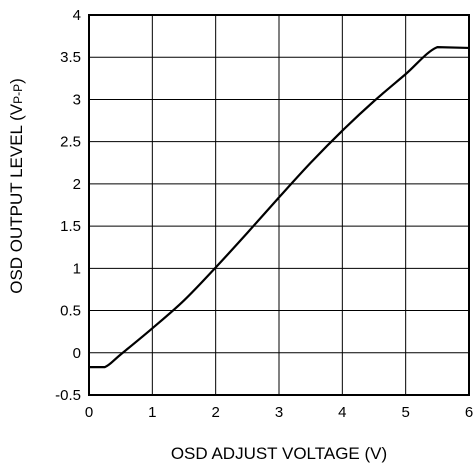  What do you see at coordinates (70, 311) in the screenshot?
I see `y-tick-label: 0.5` at bounding box center [70, 311].